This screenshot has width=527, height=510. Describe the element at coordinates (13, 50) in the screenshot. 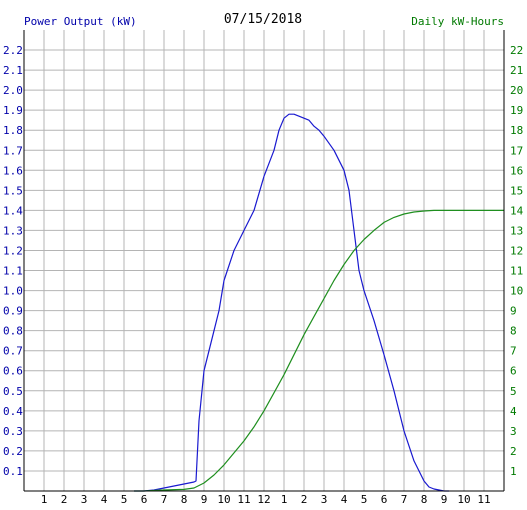

I see `left-tick-label: 2.2` at that location.